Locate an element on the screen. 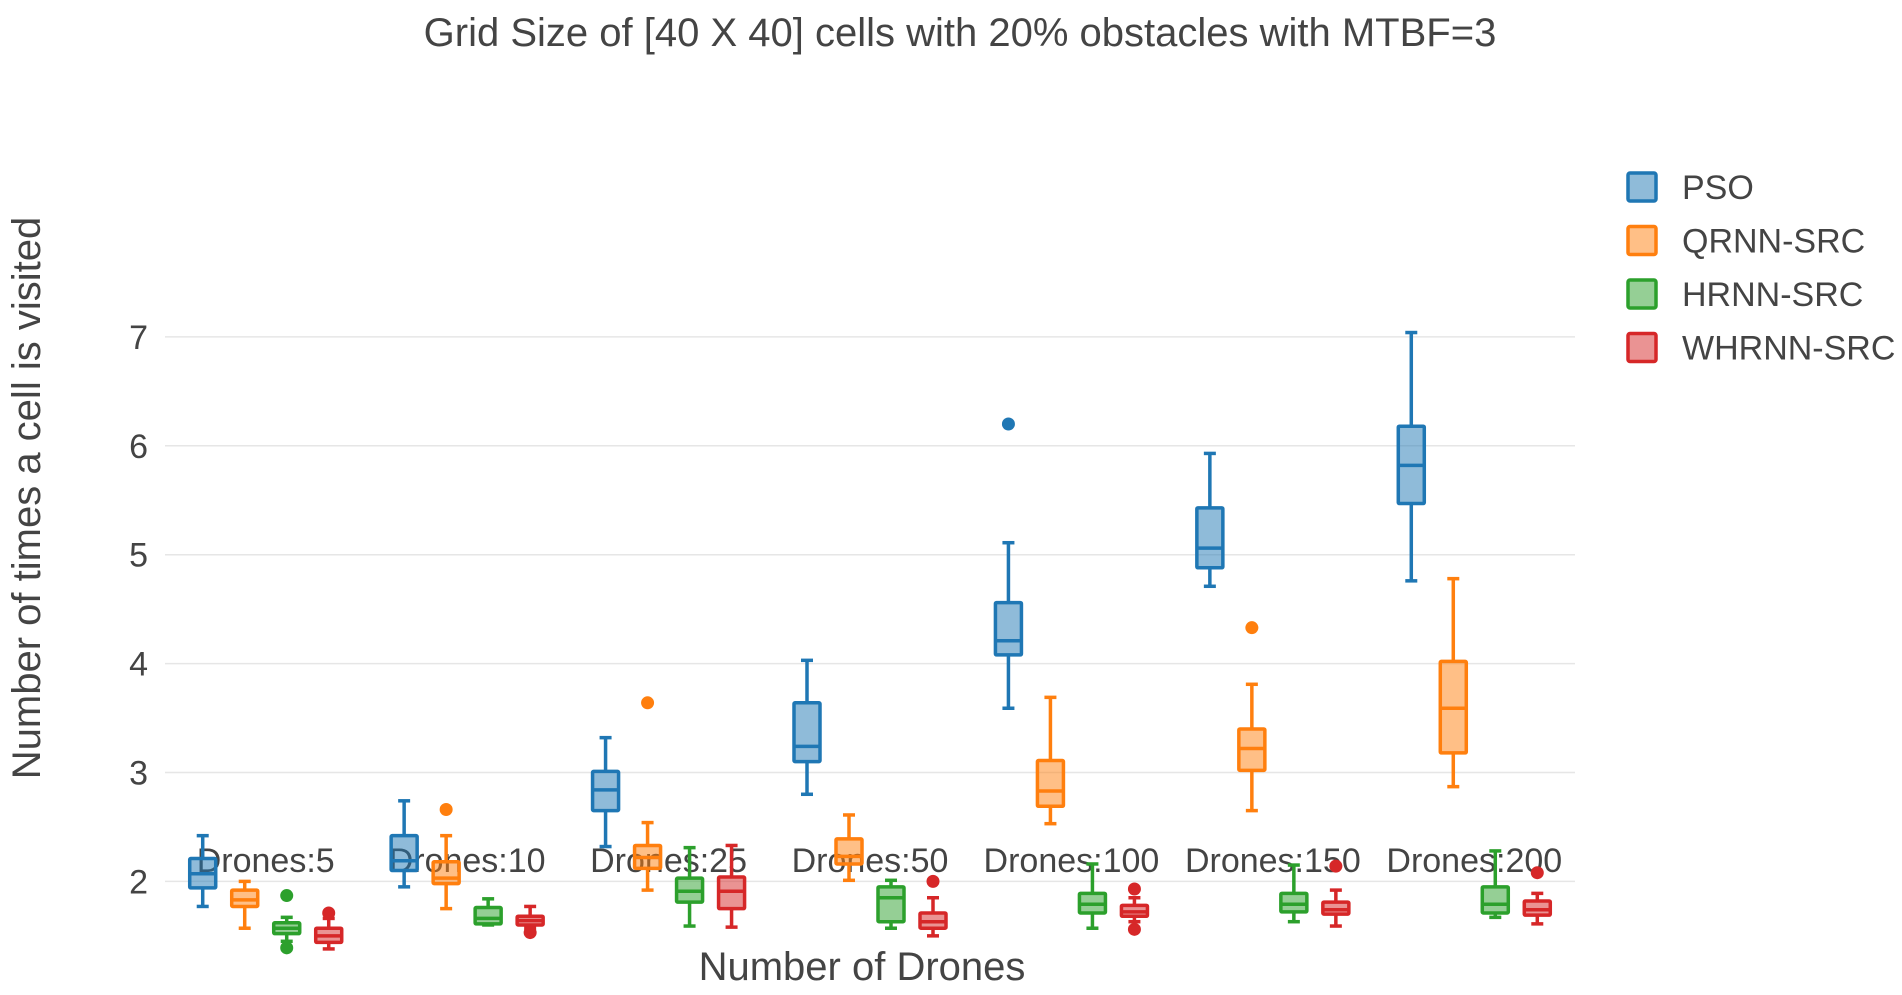 The image size is (1902, 995). y-tick-label: 6 is located at coordinates (138, 447).